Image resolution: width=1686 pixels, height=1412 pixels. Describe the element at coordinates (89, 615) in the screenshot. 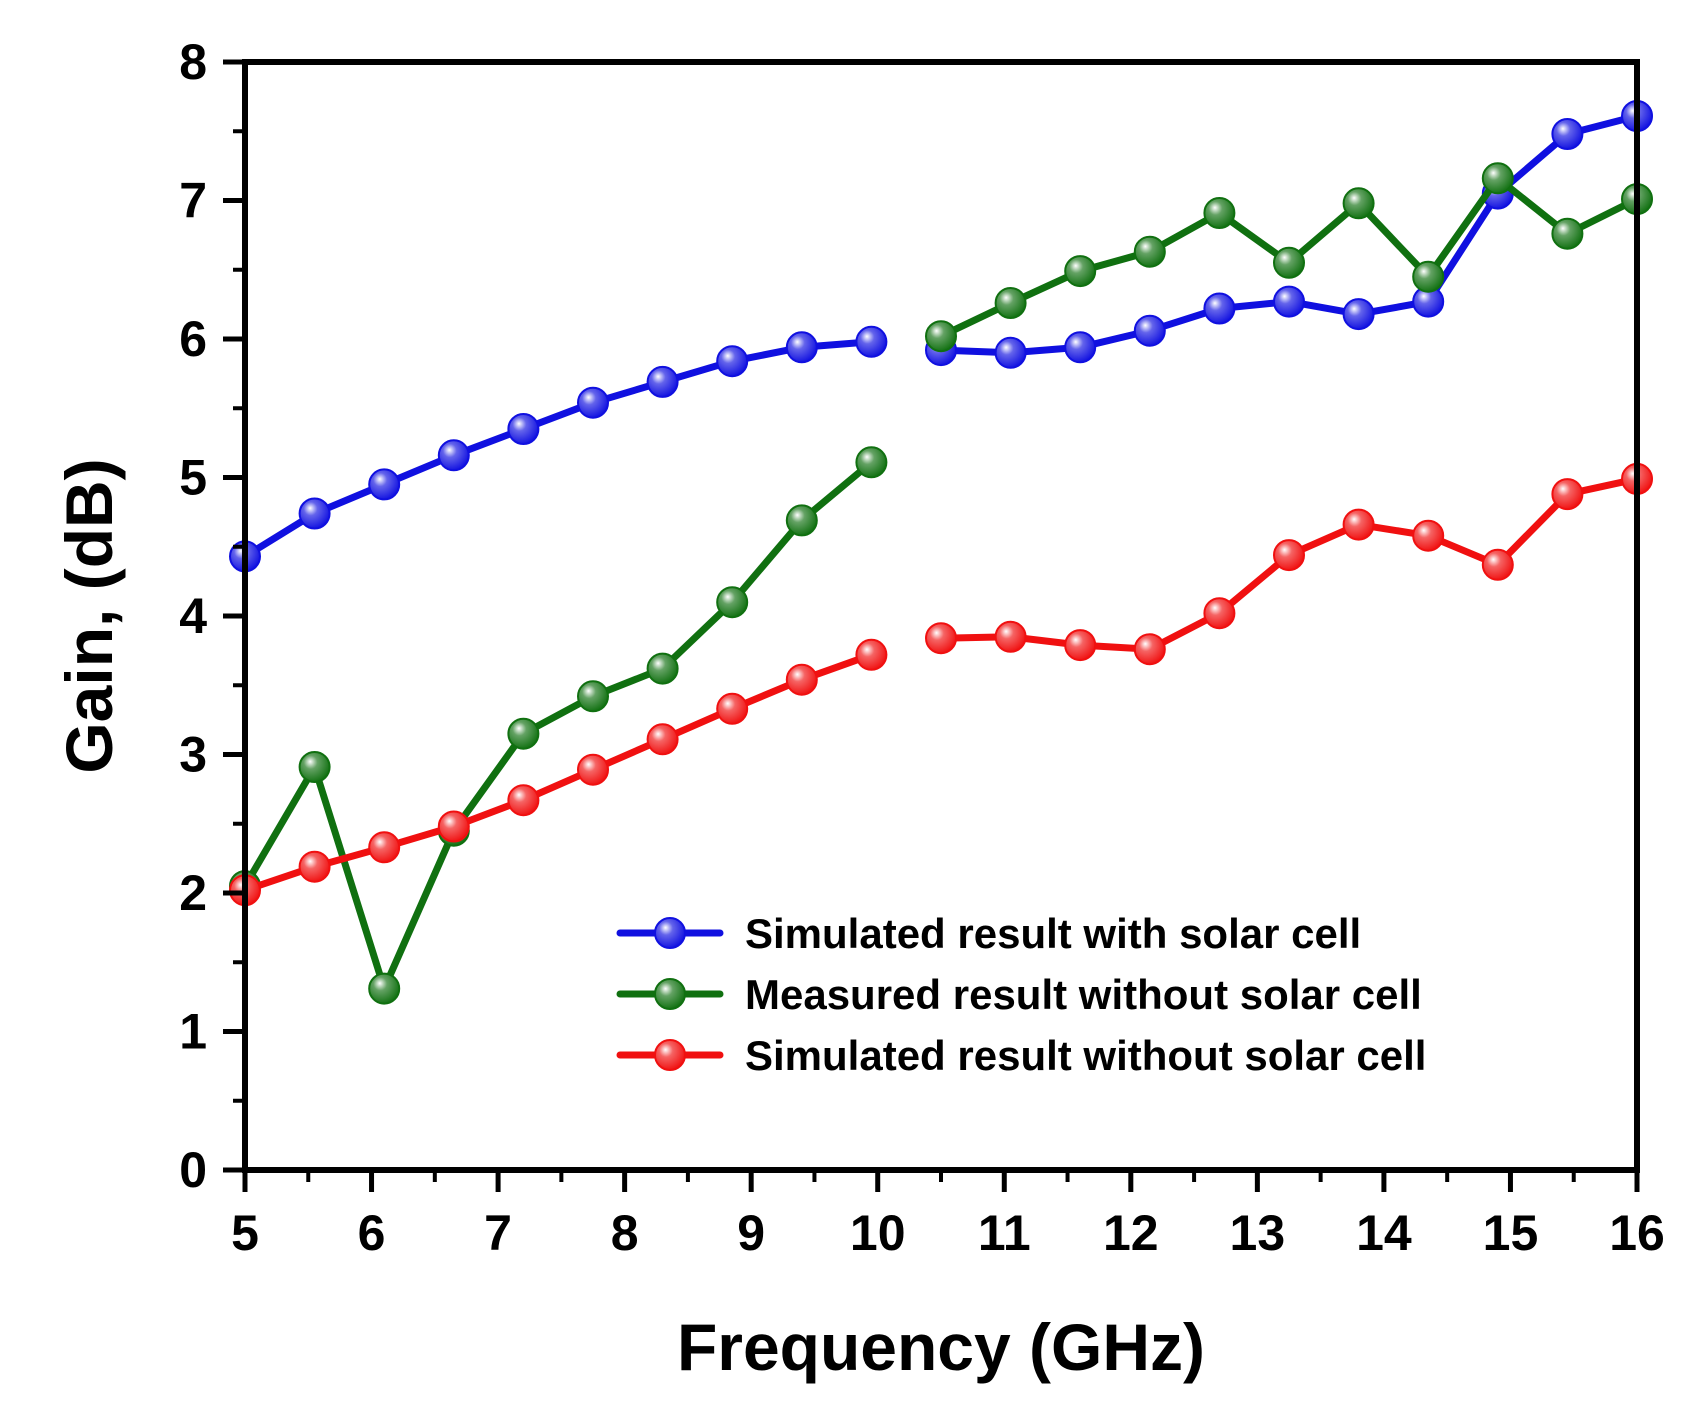

I see `y-axis-title: Gain, (dB)` at that location.